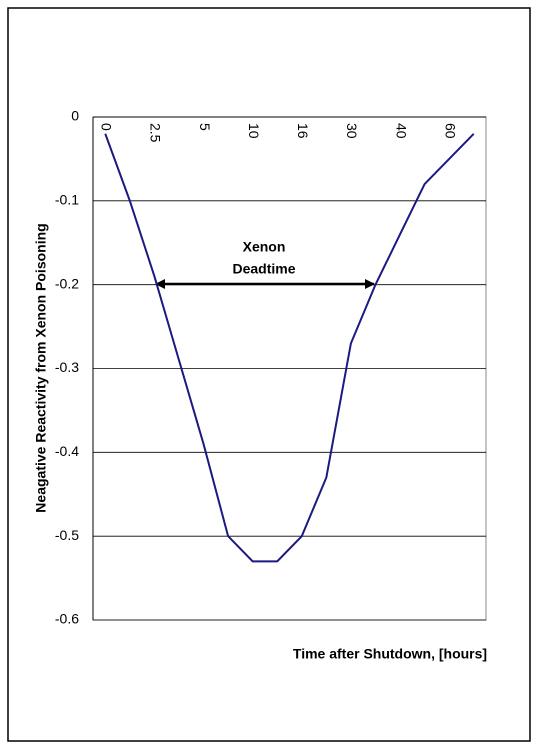 The width and height of the screenshot is (538, 754). I want to click on x-tick-label: 30, so click(352, 131).